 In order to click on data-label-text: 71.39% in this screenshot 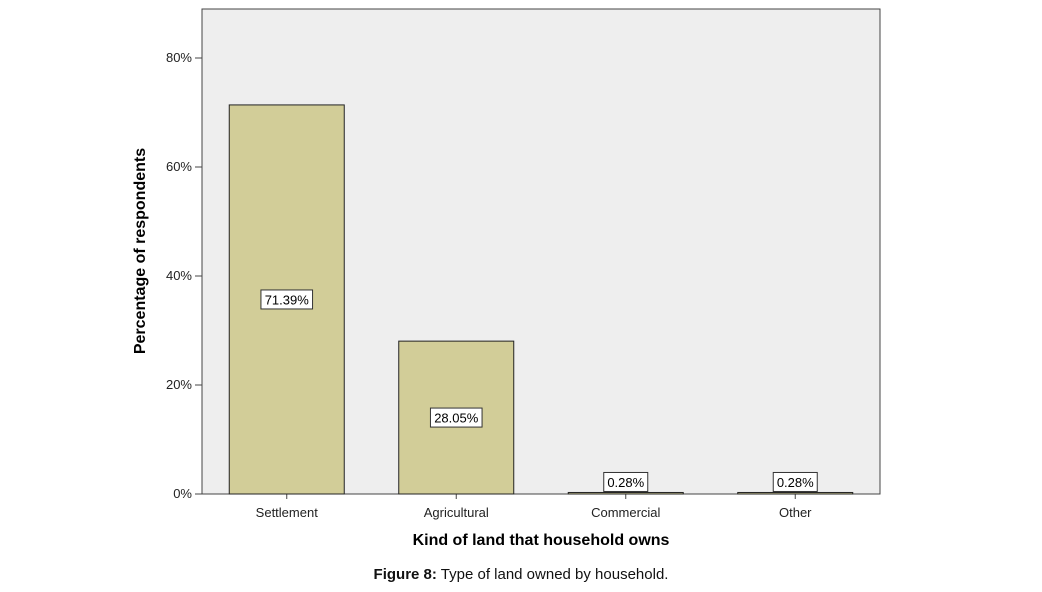, I will do `click(287, 299)`.